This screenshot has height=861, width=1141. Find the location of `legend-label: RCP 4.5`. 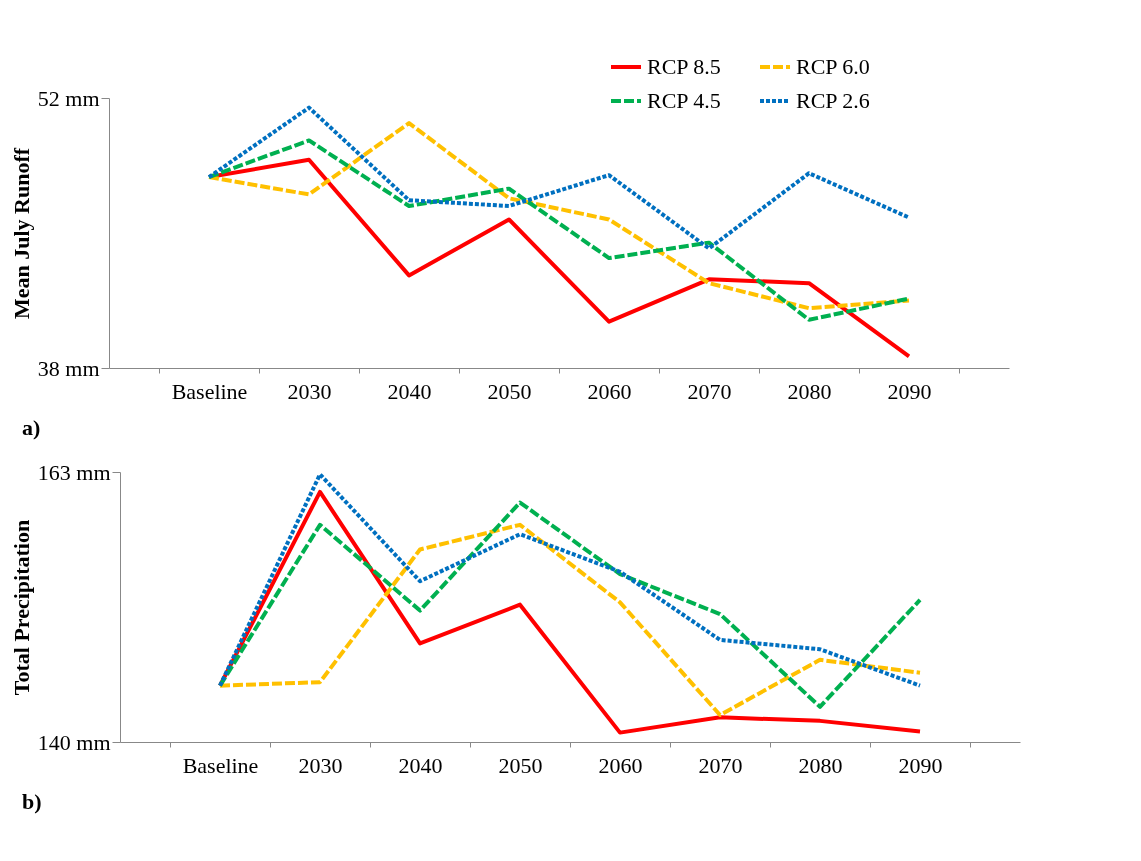

legend-label: RCP 4.5 is located at coordinates (684, 100).